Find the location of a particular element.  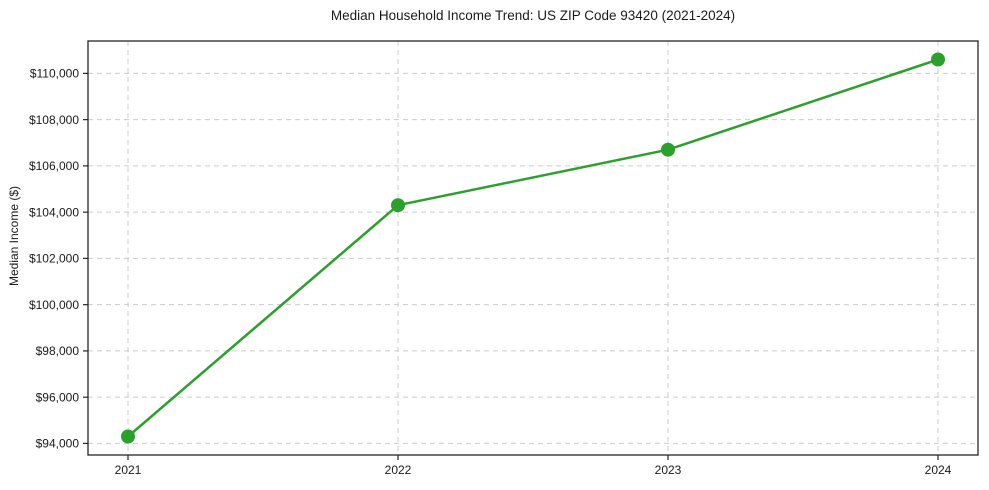

x-tick-label: 2023 is located at coordinates (668, 470).